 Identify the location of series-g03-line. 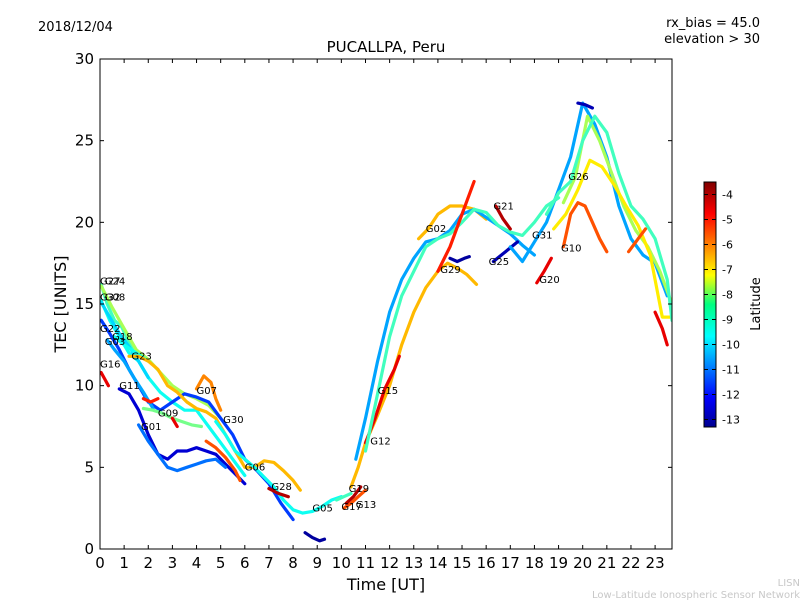
(130, 374).